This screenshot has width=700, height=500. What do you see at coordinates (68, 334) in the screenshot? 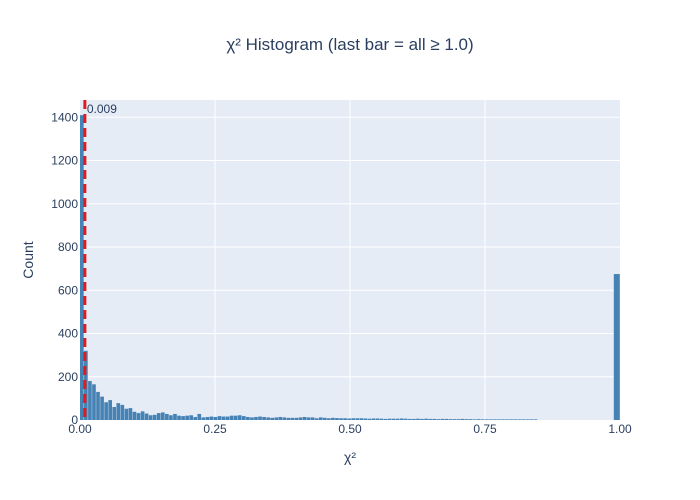
I see `y-tick-label: 400` at bounding box center [68, 334].